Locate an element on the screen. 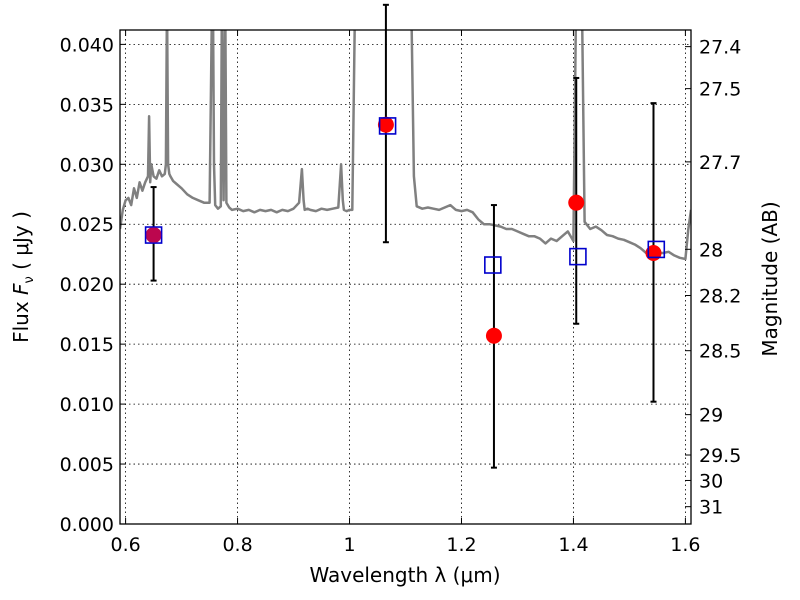 The height and width of the screenshot is (600, 800). x-tick-label: 1.6 is located at coordinates (685, 545).